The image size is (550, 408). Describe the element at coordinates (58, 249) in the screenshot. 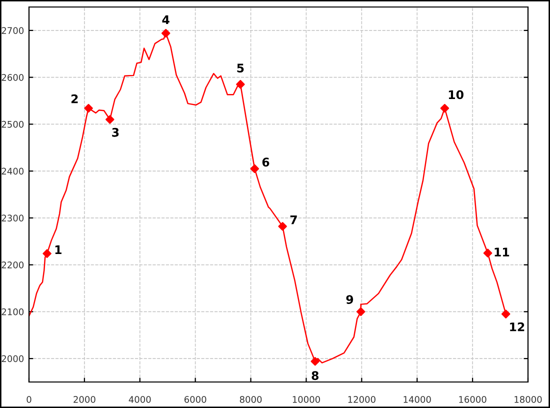

I see `annotation: 1` at that location.